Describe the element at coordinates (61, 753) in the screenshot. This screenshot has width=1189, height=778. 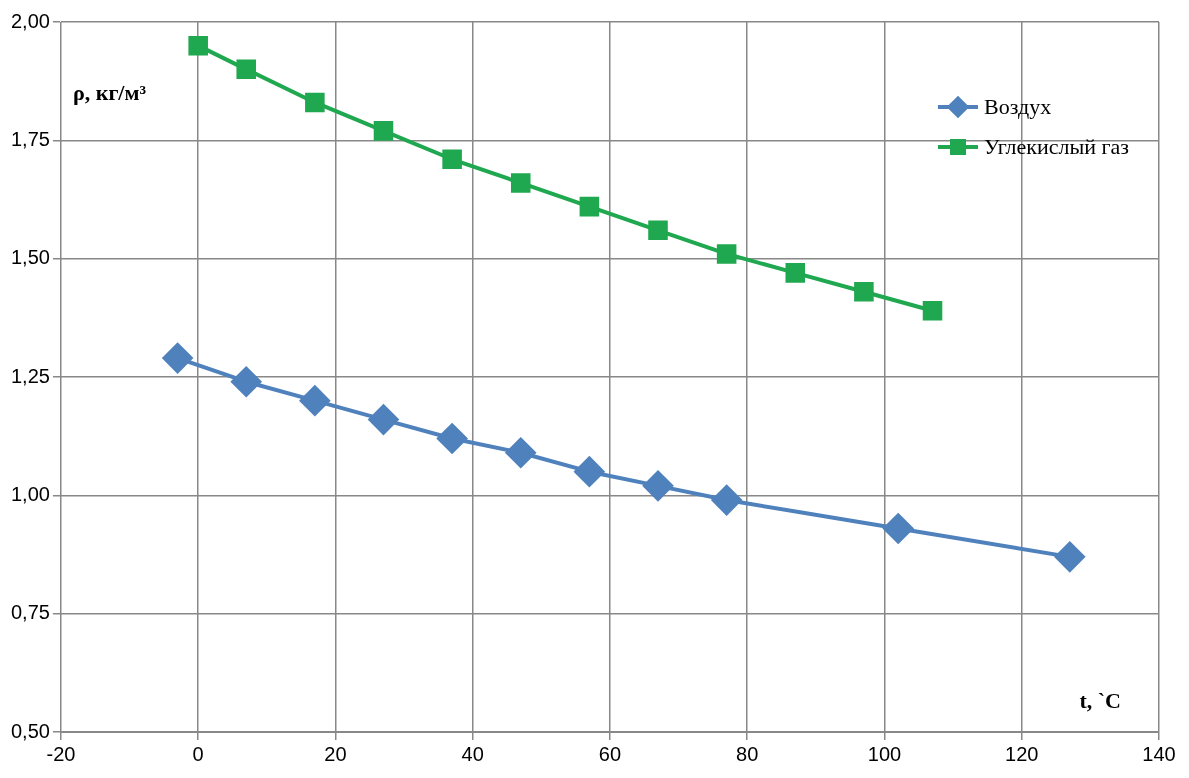
I see `x-tick-label: -20` at that location.